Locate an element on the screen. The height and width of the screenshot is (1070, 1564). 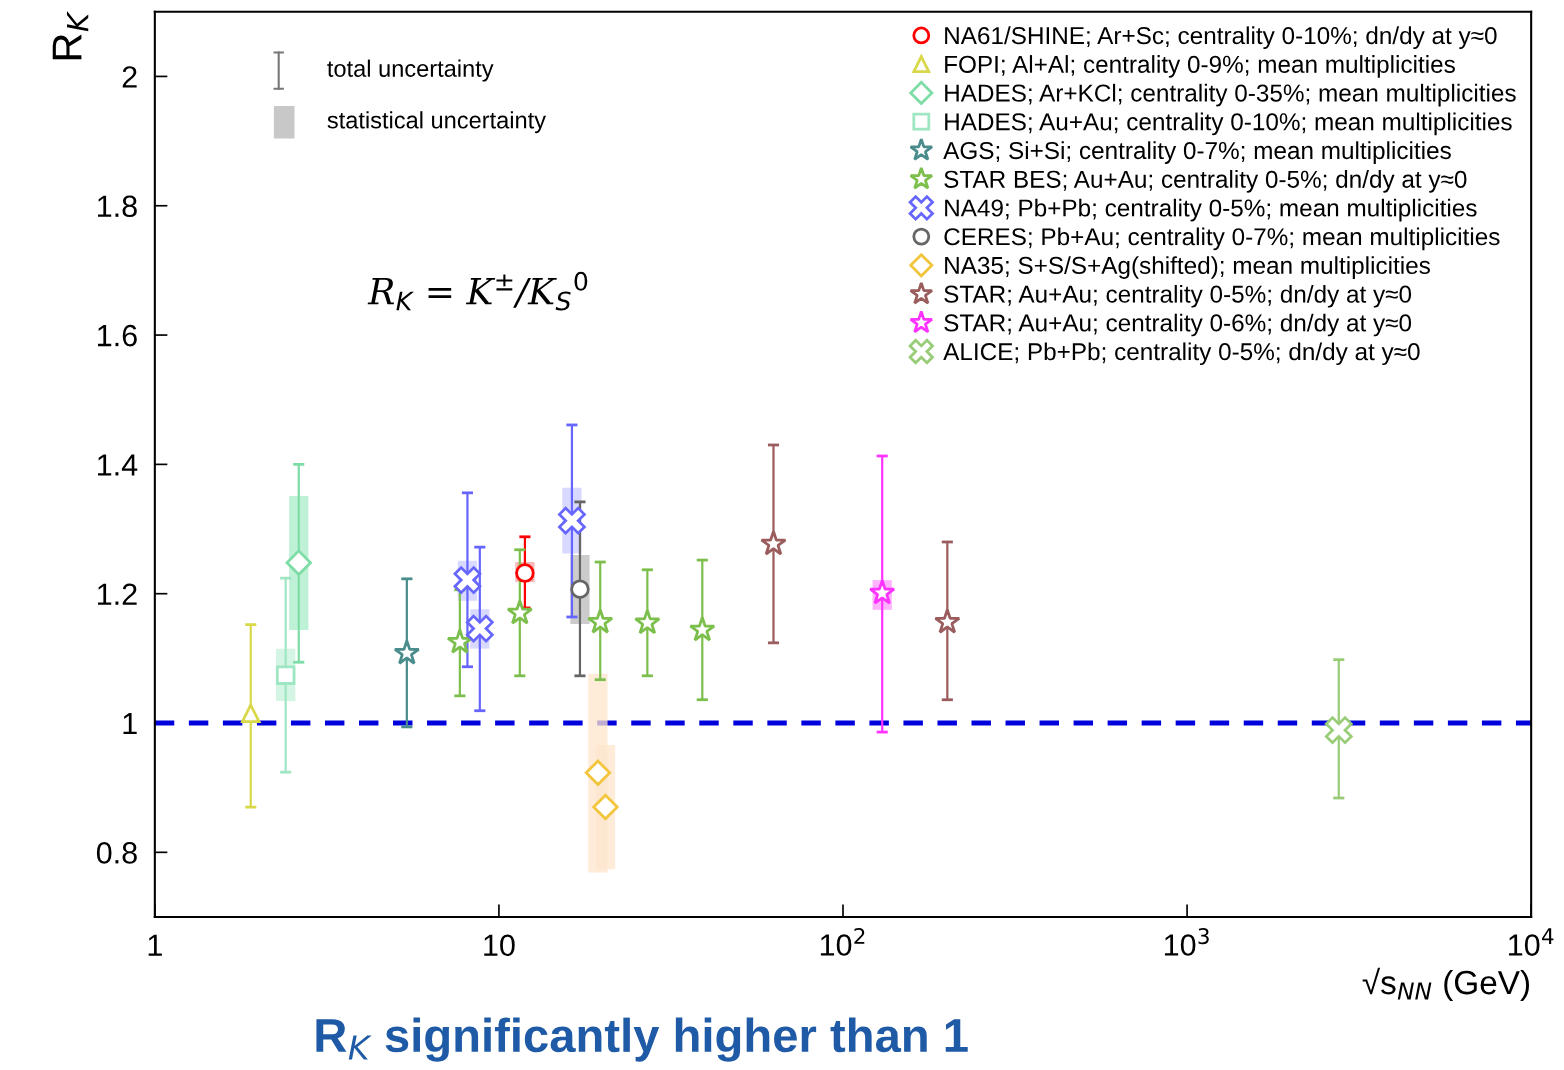
x-axis-title: √s$_{NN}$ (GeV) is located at coordinates (1446, 984).